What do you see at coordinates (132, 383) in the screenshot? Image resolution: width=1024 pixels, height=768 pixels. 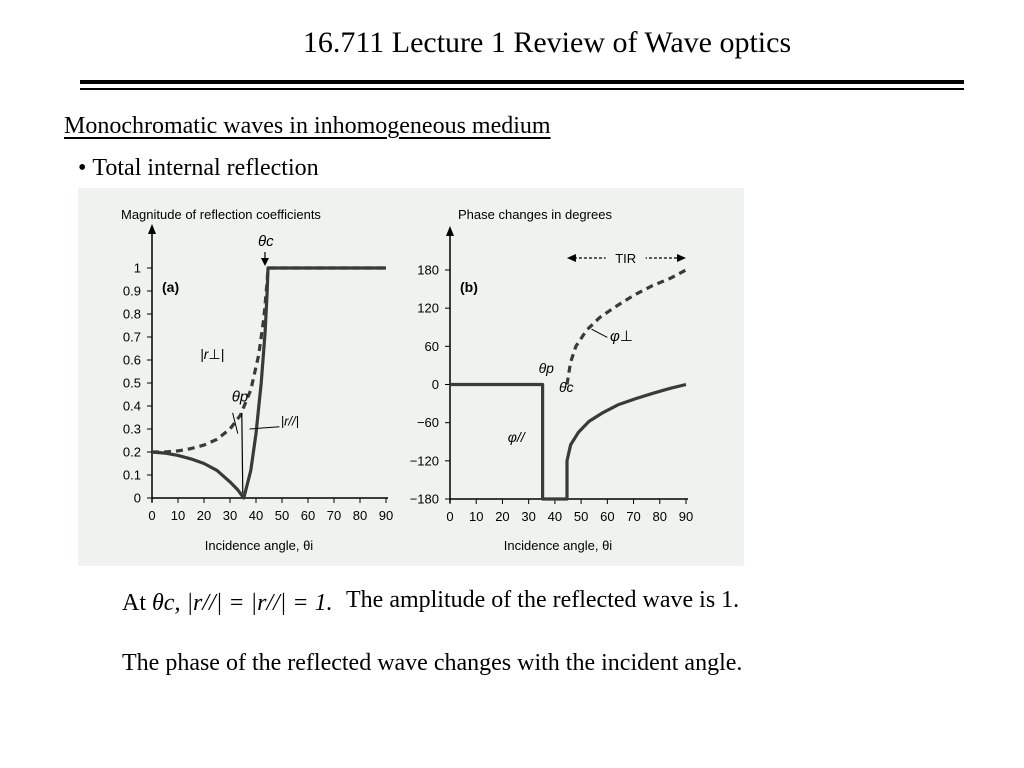 I see `panel-a-y-tick-label: 0.5` at bounding box center [132, 383].